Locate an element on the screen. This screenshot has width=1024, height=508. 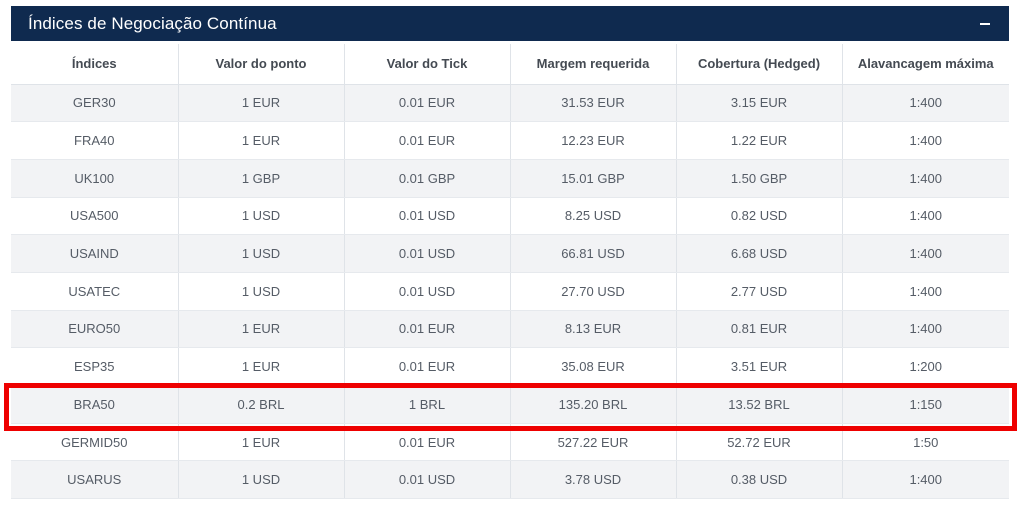
index-name-cell: USAIND is located at coordinates (95, 253).